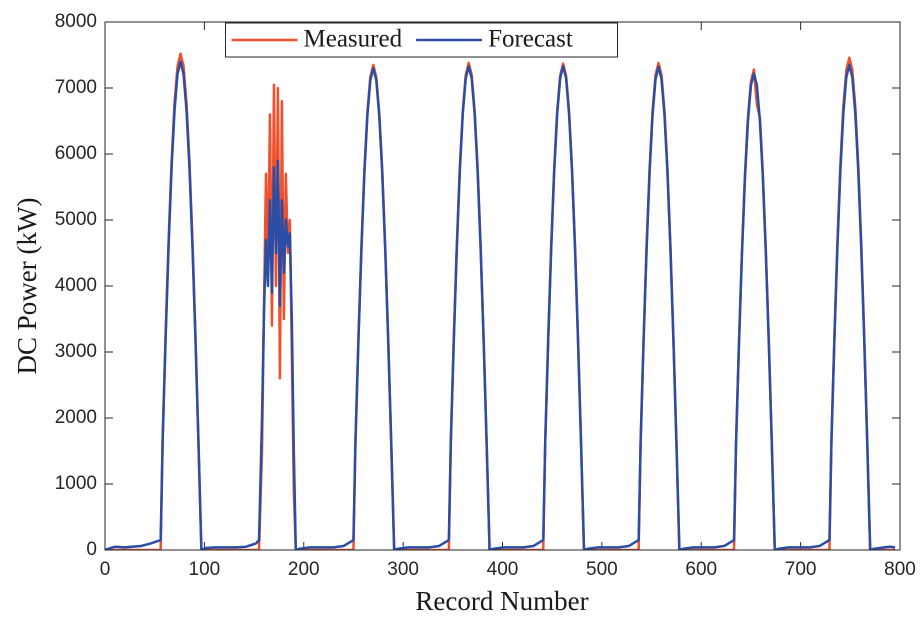 This screenshot has height=621, width=920. What do you see at coordinates (701, 569) in the screenshot?
I see `x-tick-label: 600` at bounding box center [701, 569].